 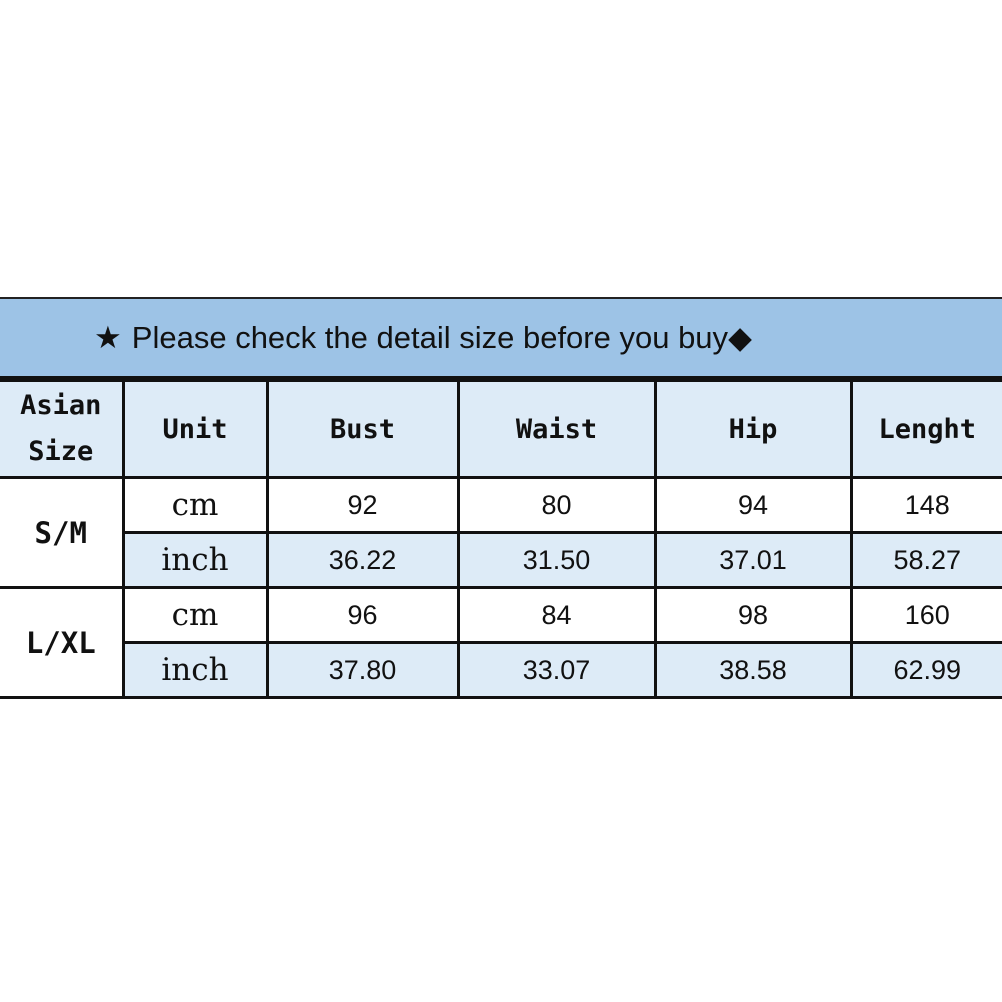 I want to click on table-row: L/XL cm 96 84 98 160, so click(x=501, y=642).